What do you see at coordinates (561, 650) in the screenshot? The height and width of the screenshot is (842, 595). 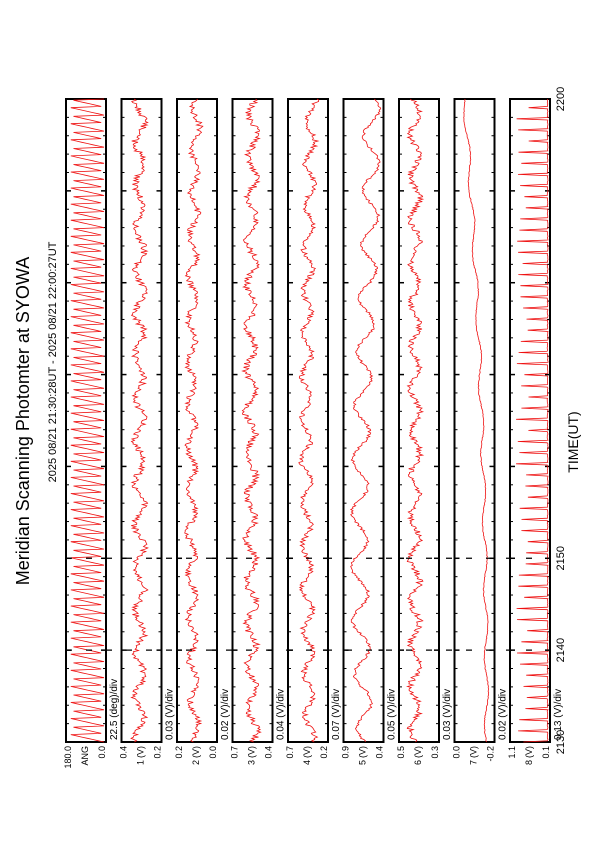 I see `x-tick-label: 2140` at bounding box center [561, 650].